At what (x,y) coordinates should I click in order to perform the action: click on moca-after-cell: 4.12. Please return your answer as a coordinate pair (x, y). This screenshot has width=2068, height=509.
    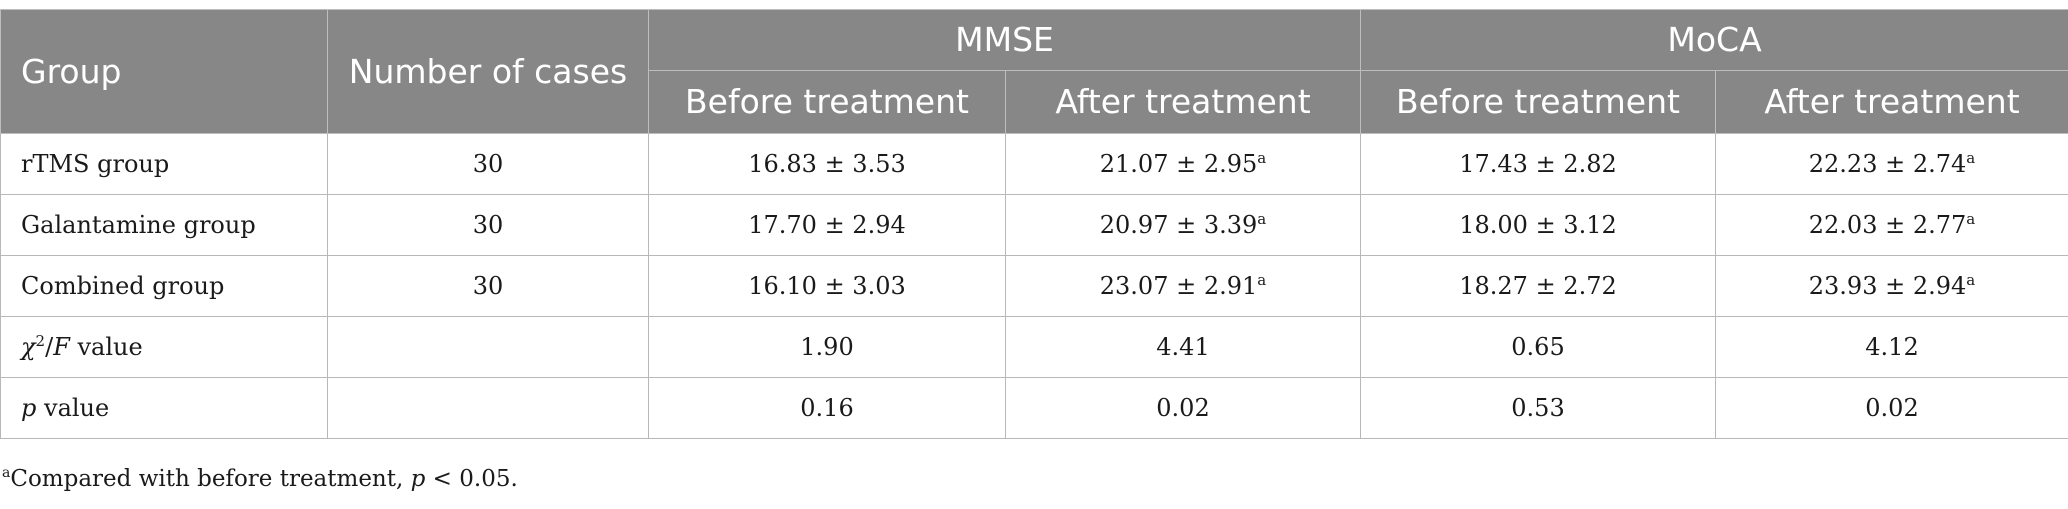
    Looking at the image, I should click on (1891, 347).